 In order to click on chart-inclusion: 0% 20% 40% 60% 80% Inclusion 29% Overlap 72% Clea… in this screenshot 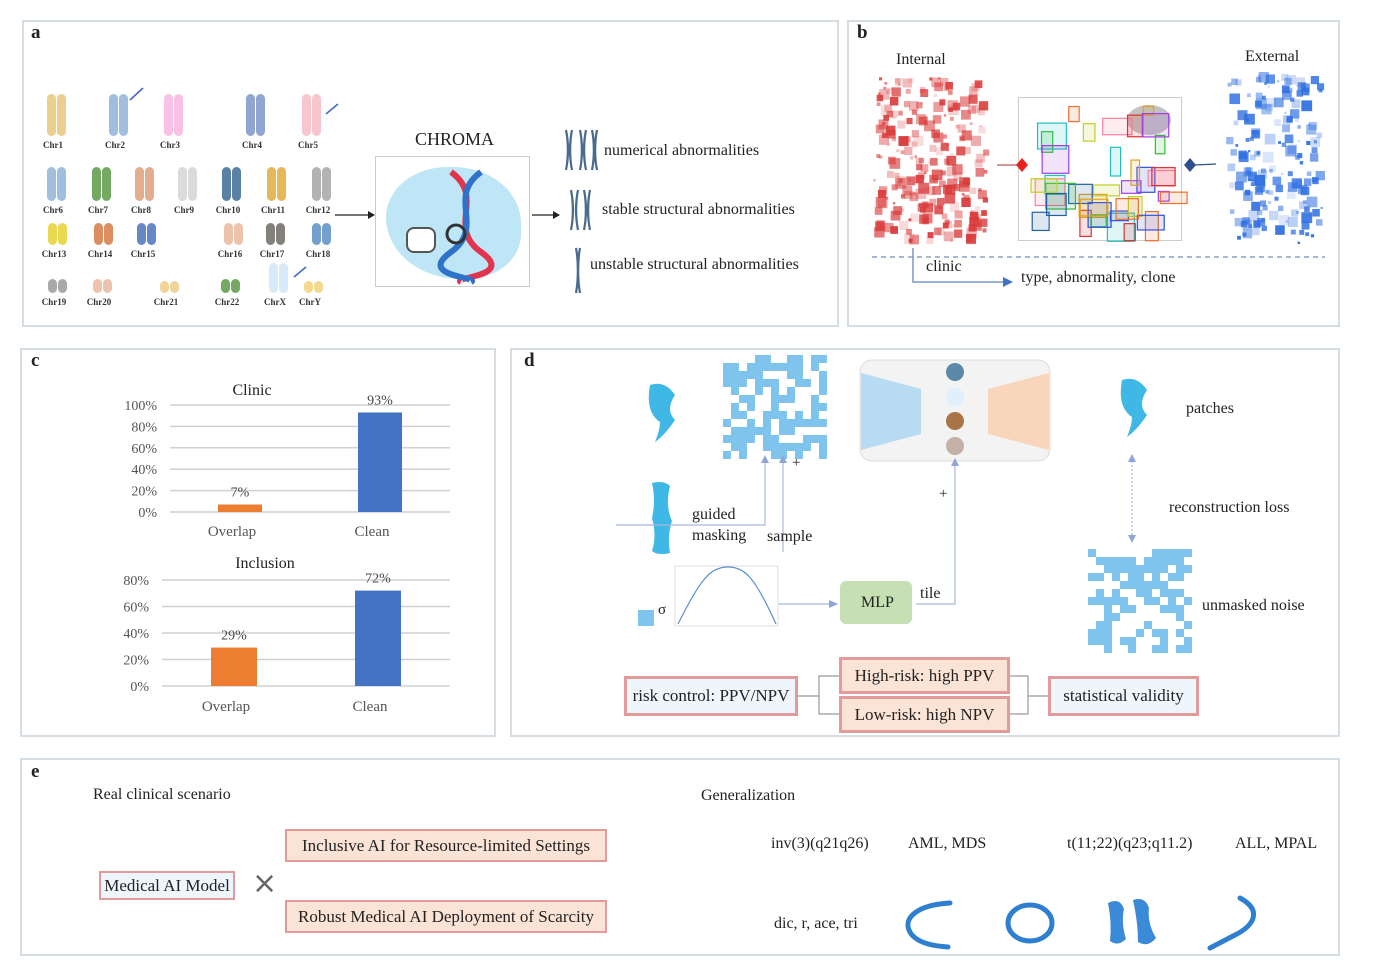, I will do `click(286, 635)`.